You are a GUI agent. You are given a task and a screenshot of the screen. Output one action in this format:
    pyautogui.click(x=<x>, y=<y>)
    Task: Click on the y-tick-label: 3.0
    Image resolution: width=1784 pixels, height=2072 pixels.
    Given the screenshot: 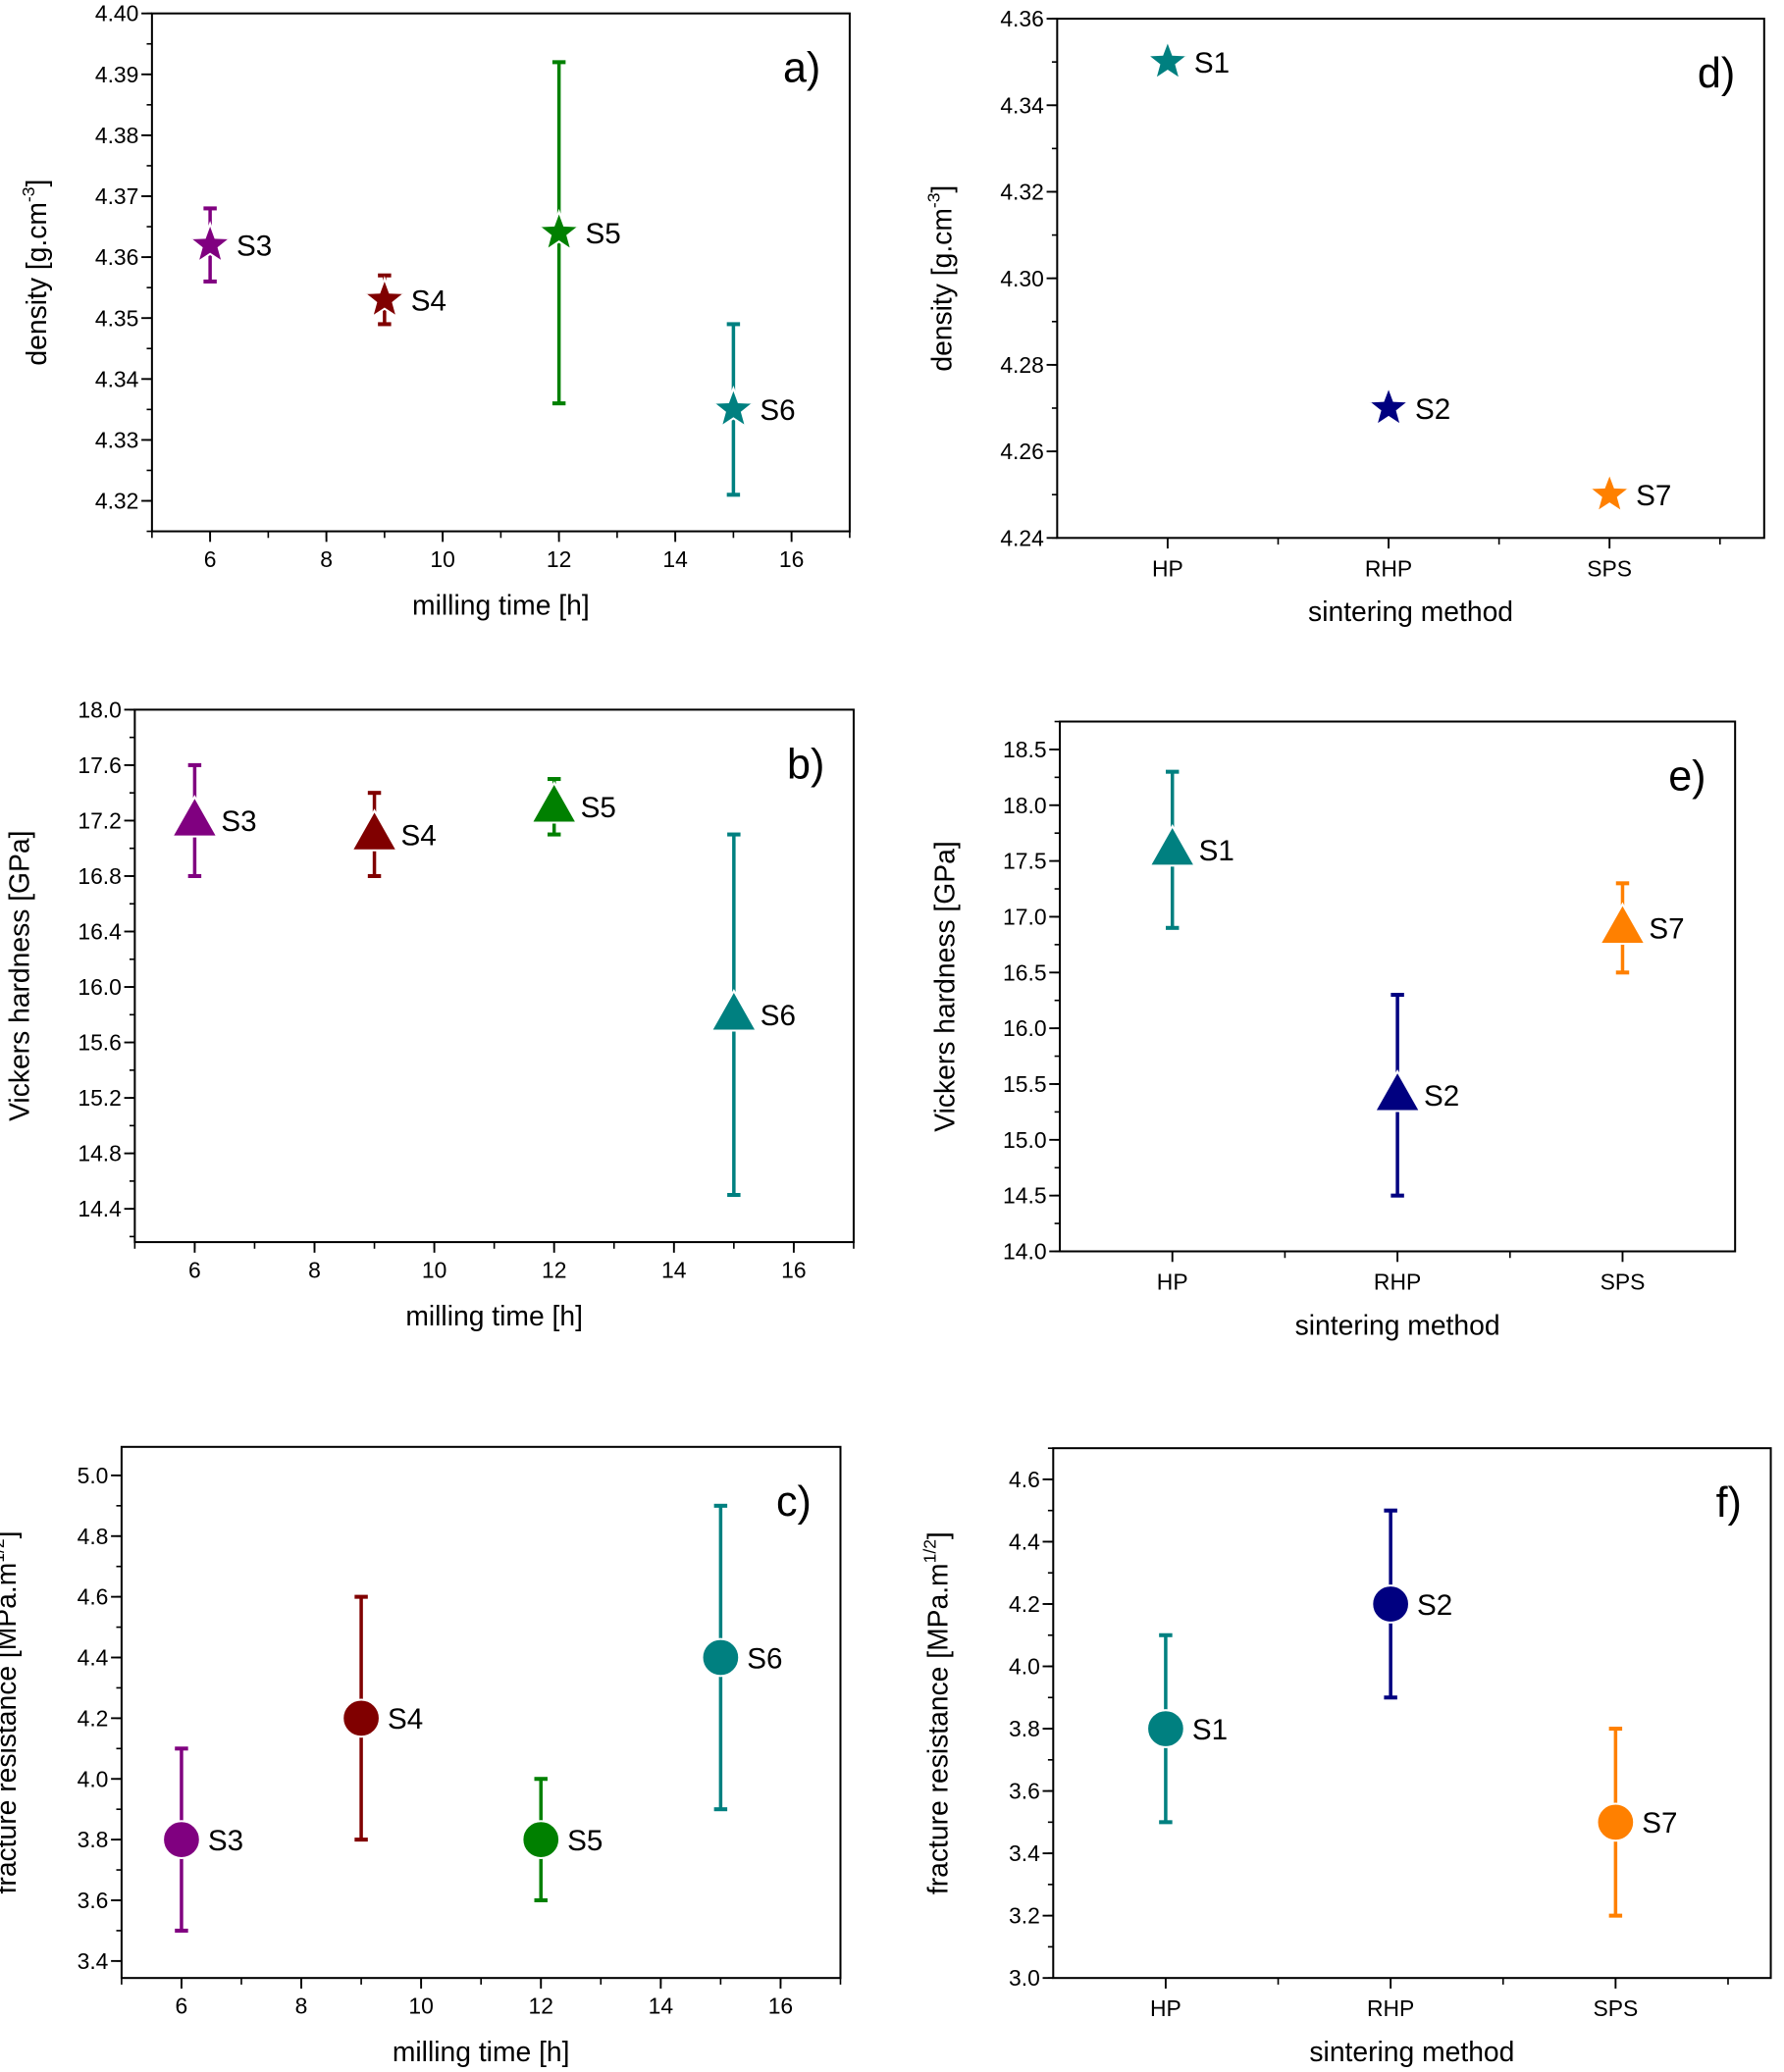 What is the action you would take?
    pyautogui.click(x=1024, y=1978)
    